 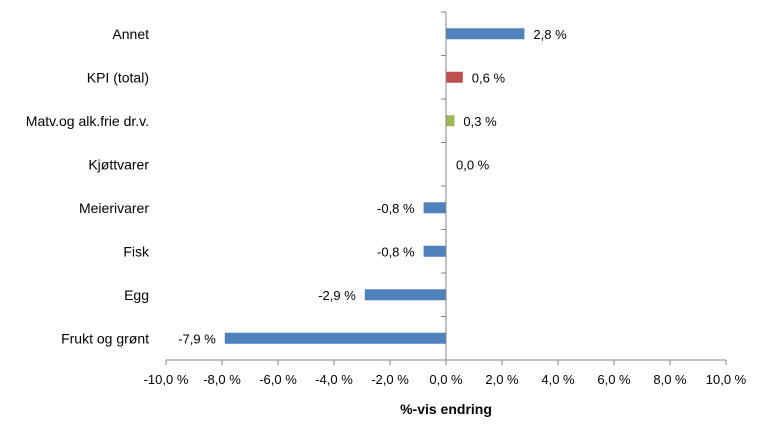 I want to click on category-label: Annet, so click(x=130, y=34).